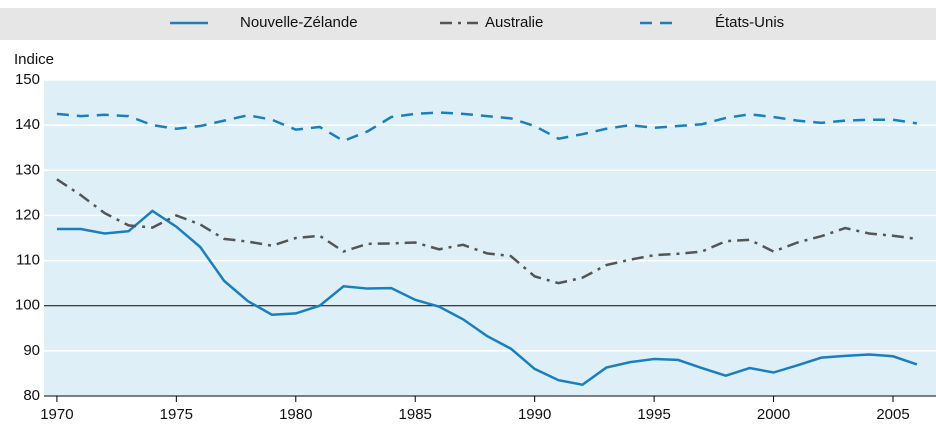 Image resolution: width=936 pixels, height=432 pixels. I want to click on y-tick-label: 150, so click(27, 79).